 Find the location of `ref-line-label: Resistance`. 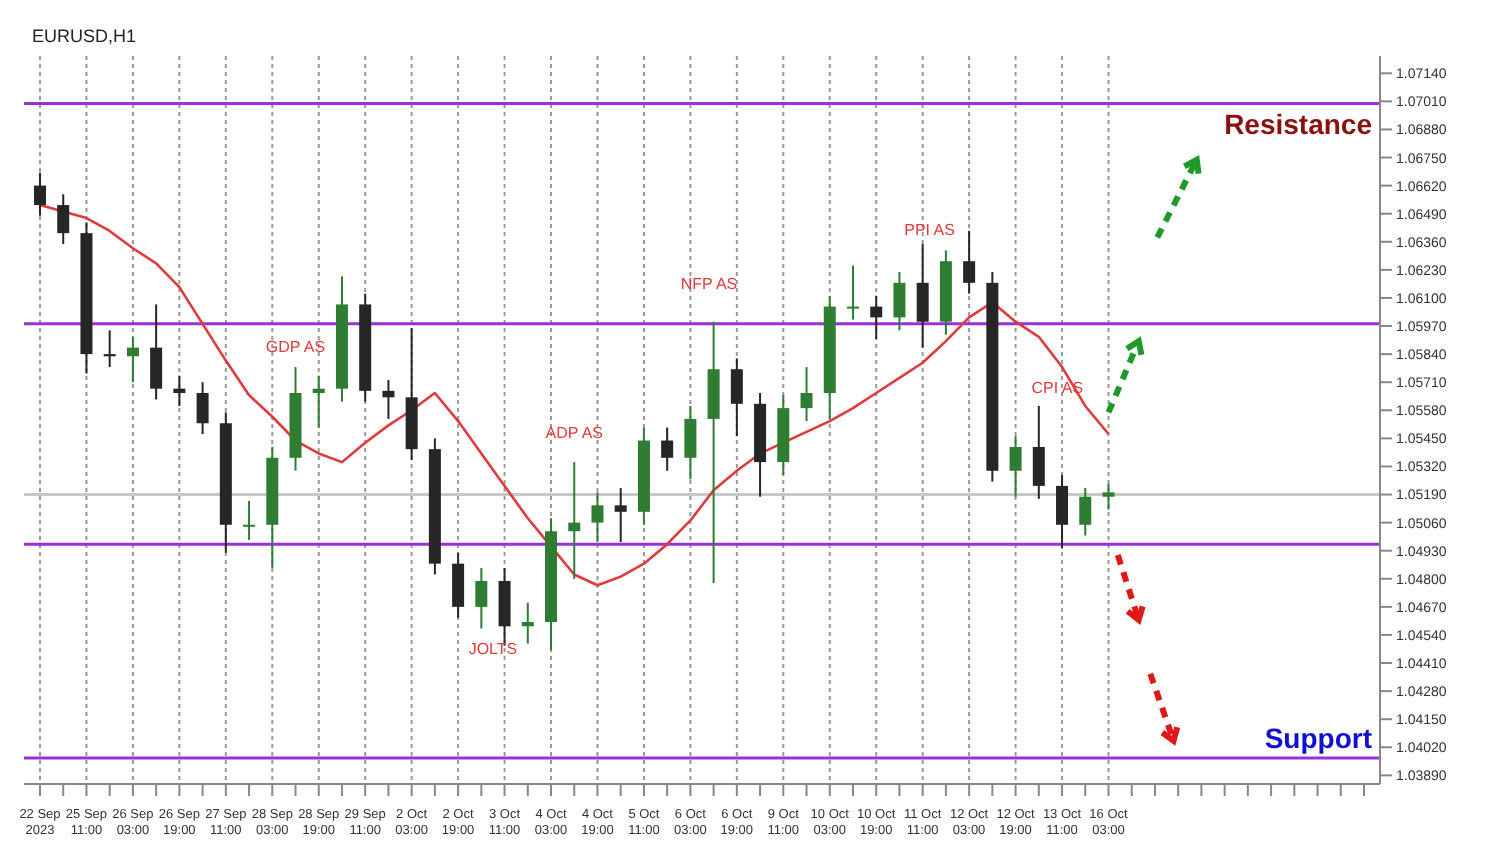

ref-line-label: Resistance is located at coordinates (1298, 123).